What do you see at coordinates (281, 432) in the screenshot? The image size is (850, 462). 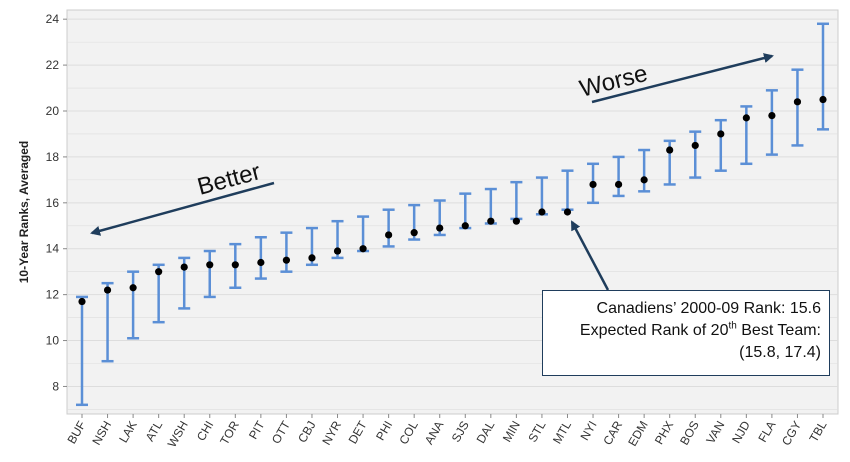 I see `x-tick-label: OTT` at bounding box center [281, 432].